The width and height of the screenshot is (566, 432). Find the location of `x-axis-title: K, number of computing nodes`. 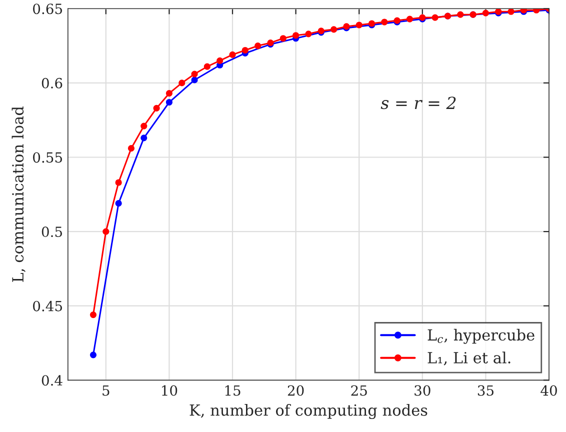

x-axis-title: K, number of computing nodes is located at coordinates (309, 412).